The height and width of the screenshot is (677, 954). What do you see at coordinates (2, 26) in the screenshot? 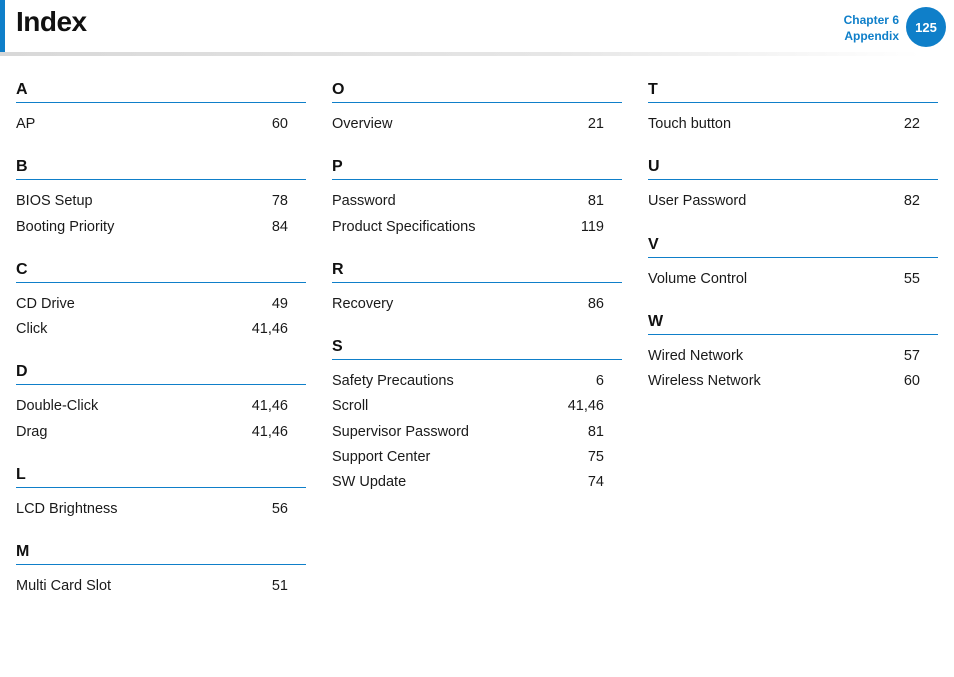
I see `header-accent-bar` at bounding box center [2, 26].